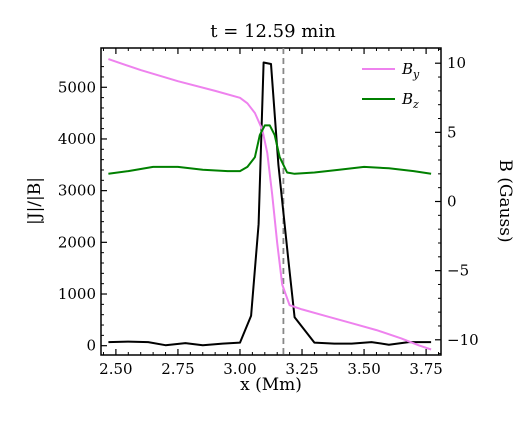 The height and width of the screenshot is (423, 529). I want to click on y-left-tick-label: 2000, so click(77, 242).